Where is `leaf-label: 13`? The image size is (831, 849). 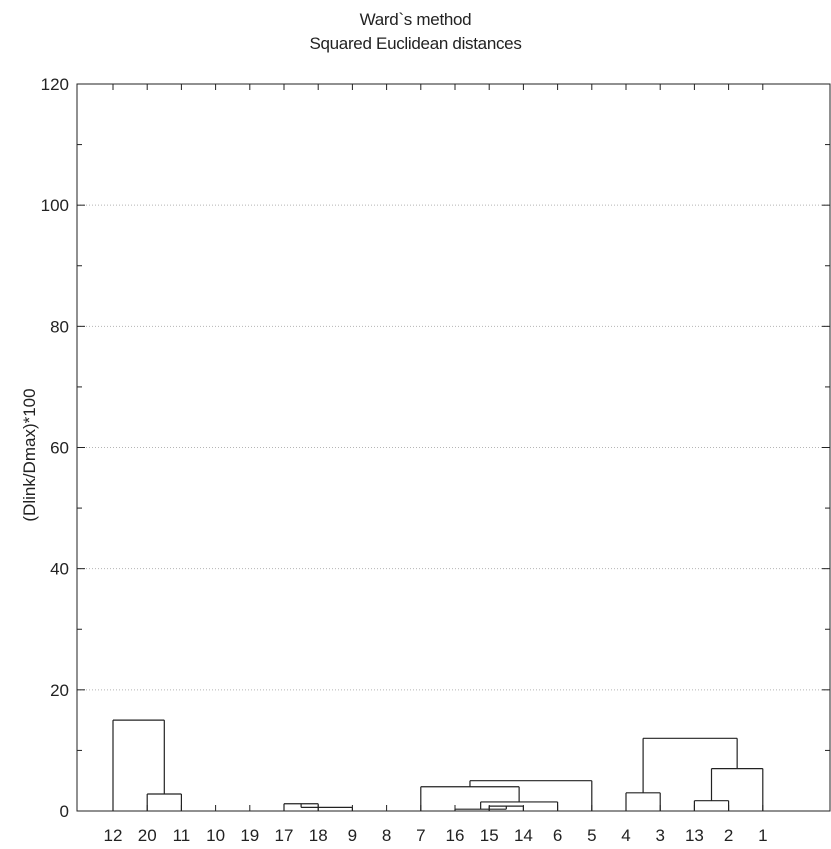
leaf-label: 13 is located at coordinates (694, 835).